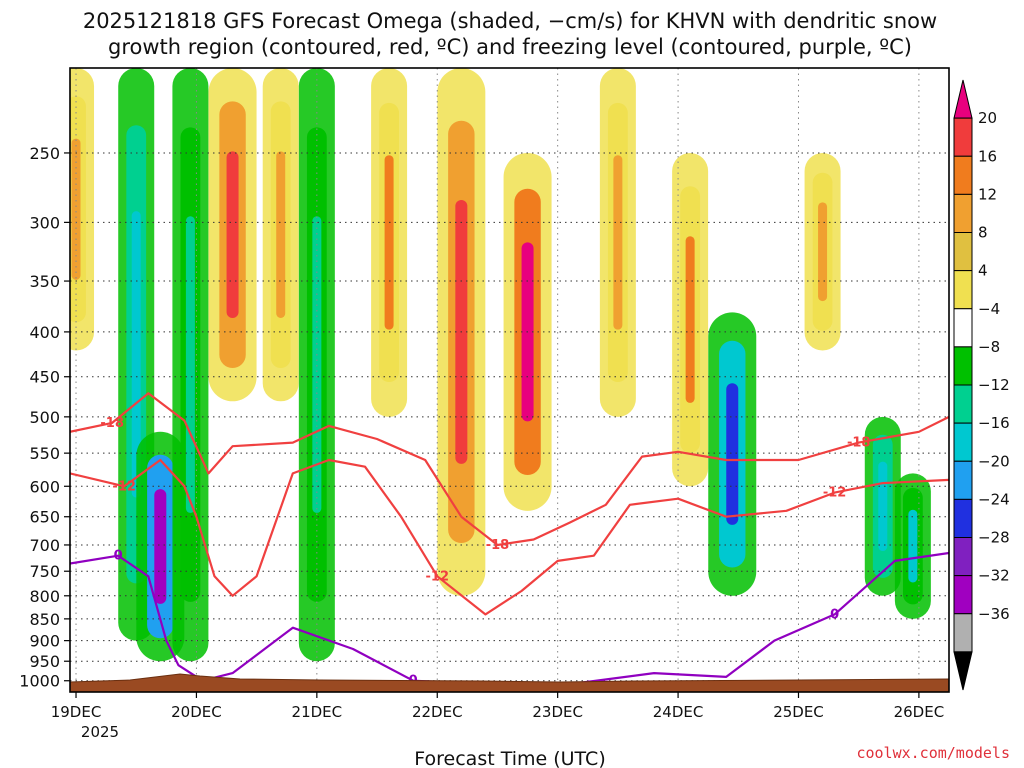  Describe the element at coordinates (989, 347) in the screenshot. I see `colorbar-label: −8` at that location.